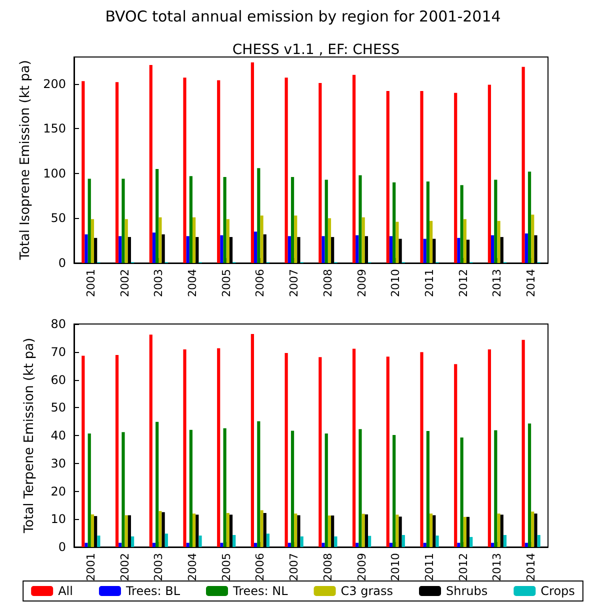 Image resolution: width=606 pixels, height=605 pixels. I want to click on legend-label: Trees: BL, so click(152, 591).